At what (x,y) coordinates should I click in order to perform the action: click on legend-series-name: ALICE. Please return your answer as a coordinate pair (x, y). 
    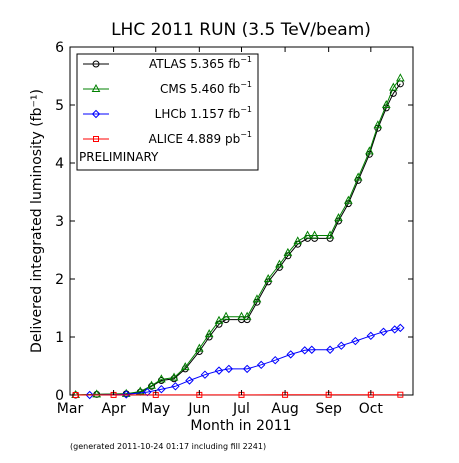
    Looking at the image, I should click on (166, 139).